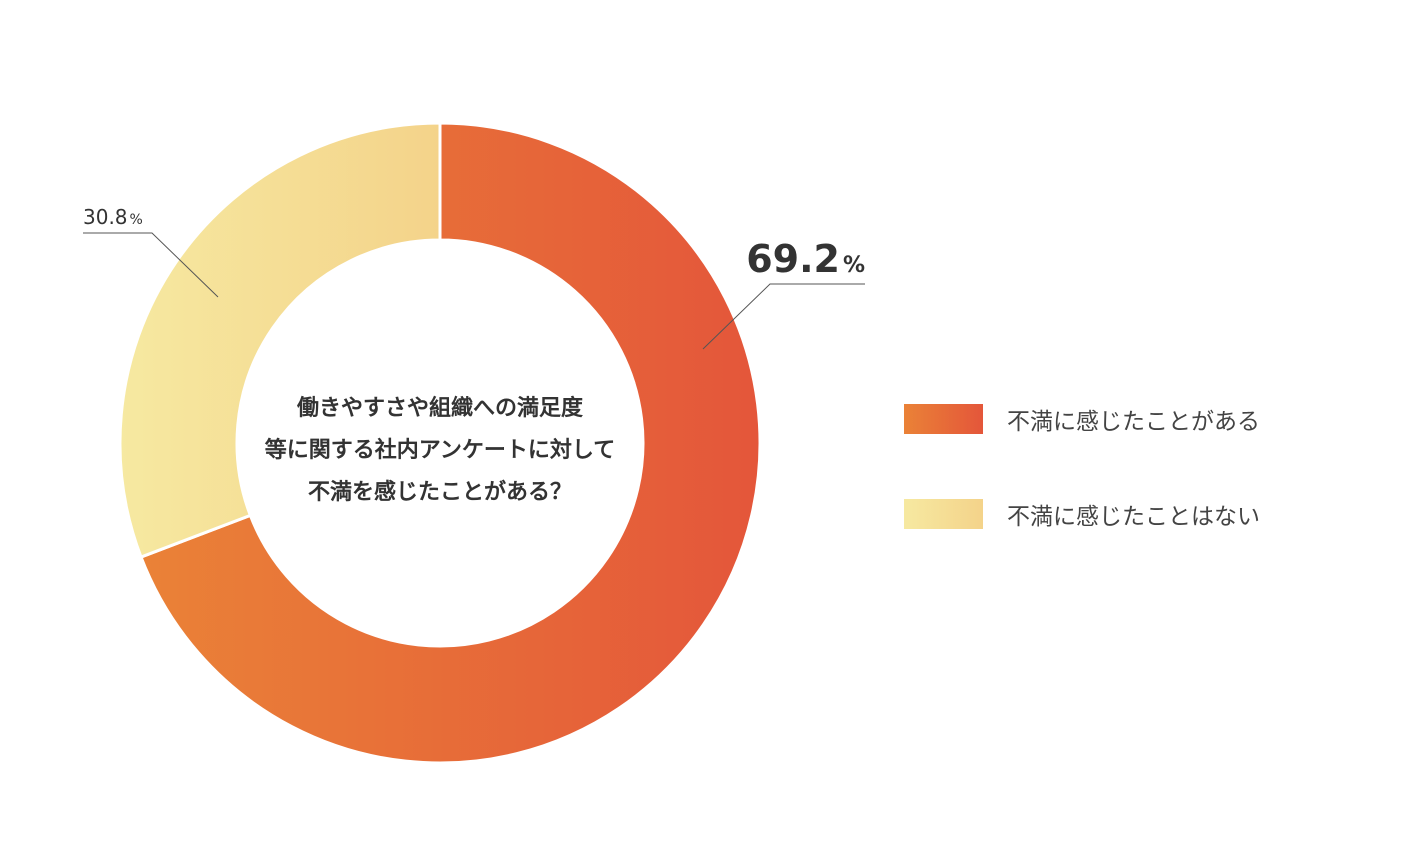 Image resolution: width=1404 pixels, height=848 pixels. What do you see at coordinates (943, 419) in the screenshot?
I see `legend-swatch-dissatisfied` at bounding box center [943, 419].